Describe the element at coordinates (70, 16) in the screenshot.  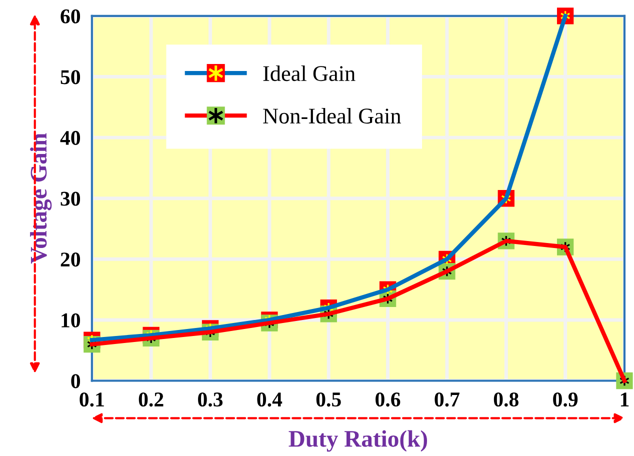
I see `y-tick-label: 60` at that location.